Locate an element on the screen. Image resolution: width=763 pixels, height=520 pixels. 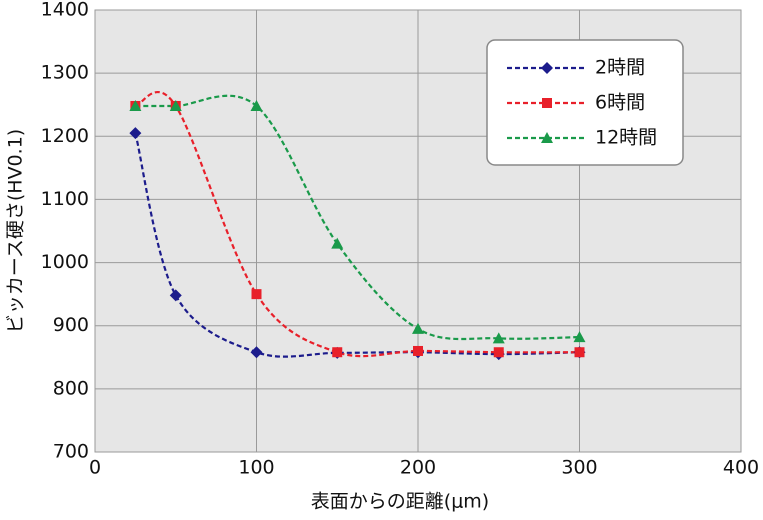
x-tick-label: 100 is located at coordinates (256, 468).